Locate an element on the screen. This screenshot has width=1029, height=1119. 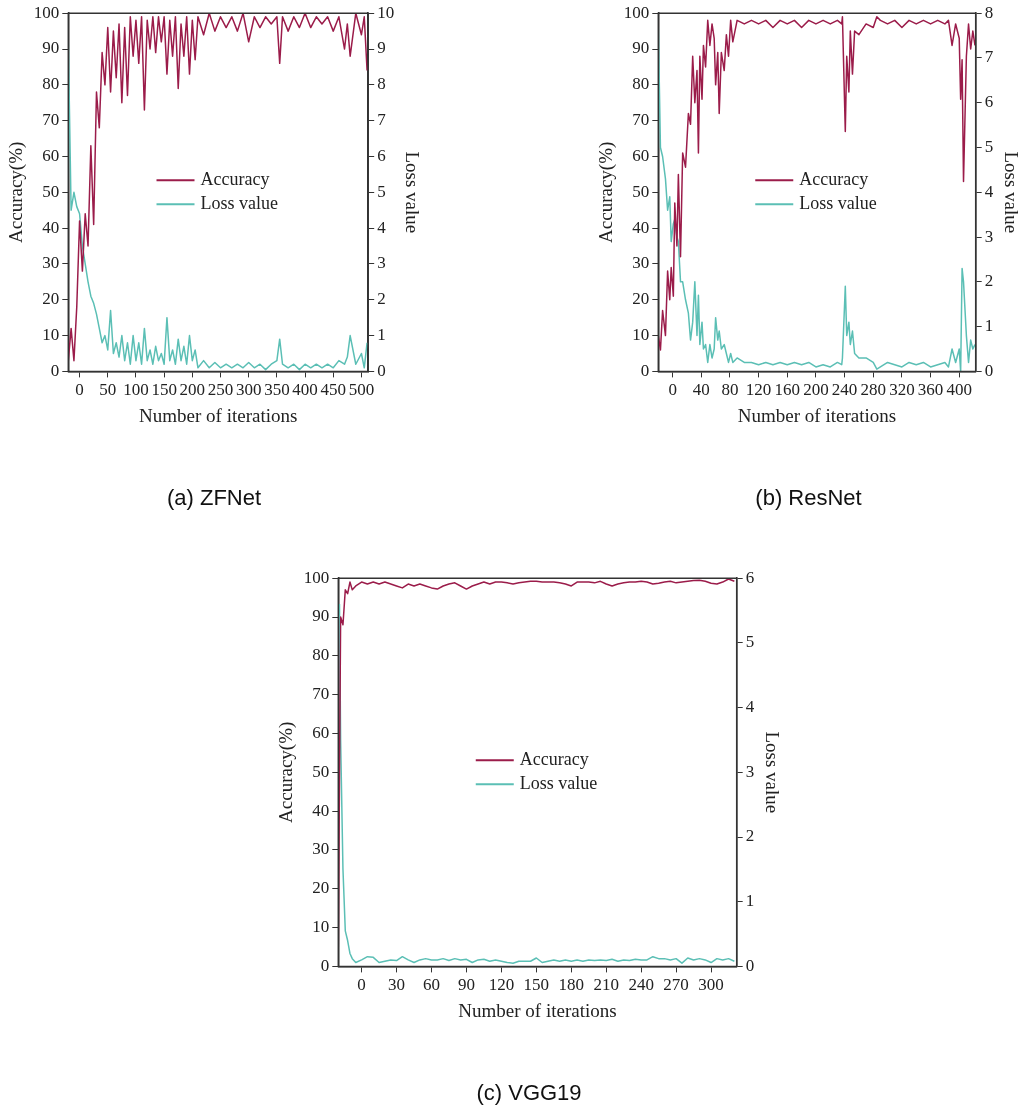
x-tick-label: 210 is located at coordinates (606, 985).